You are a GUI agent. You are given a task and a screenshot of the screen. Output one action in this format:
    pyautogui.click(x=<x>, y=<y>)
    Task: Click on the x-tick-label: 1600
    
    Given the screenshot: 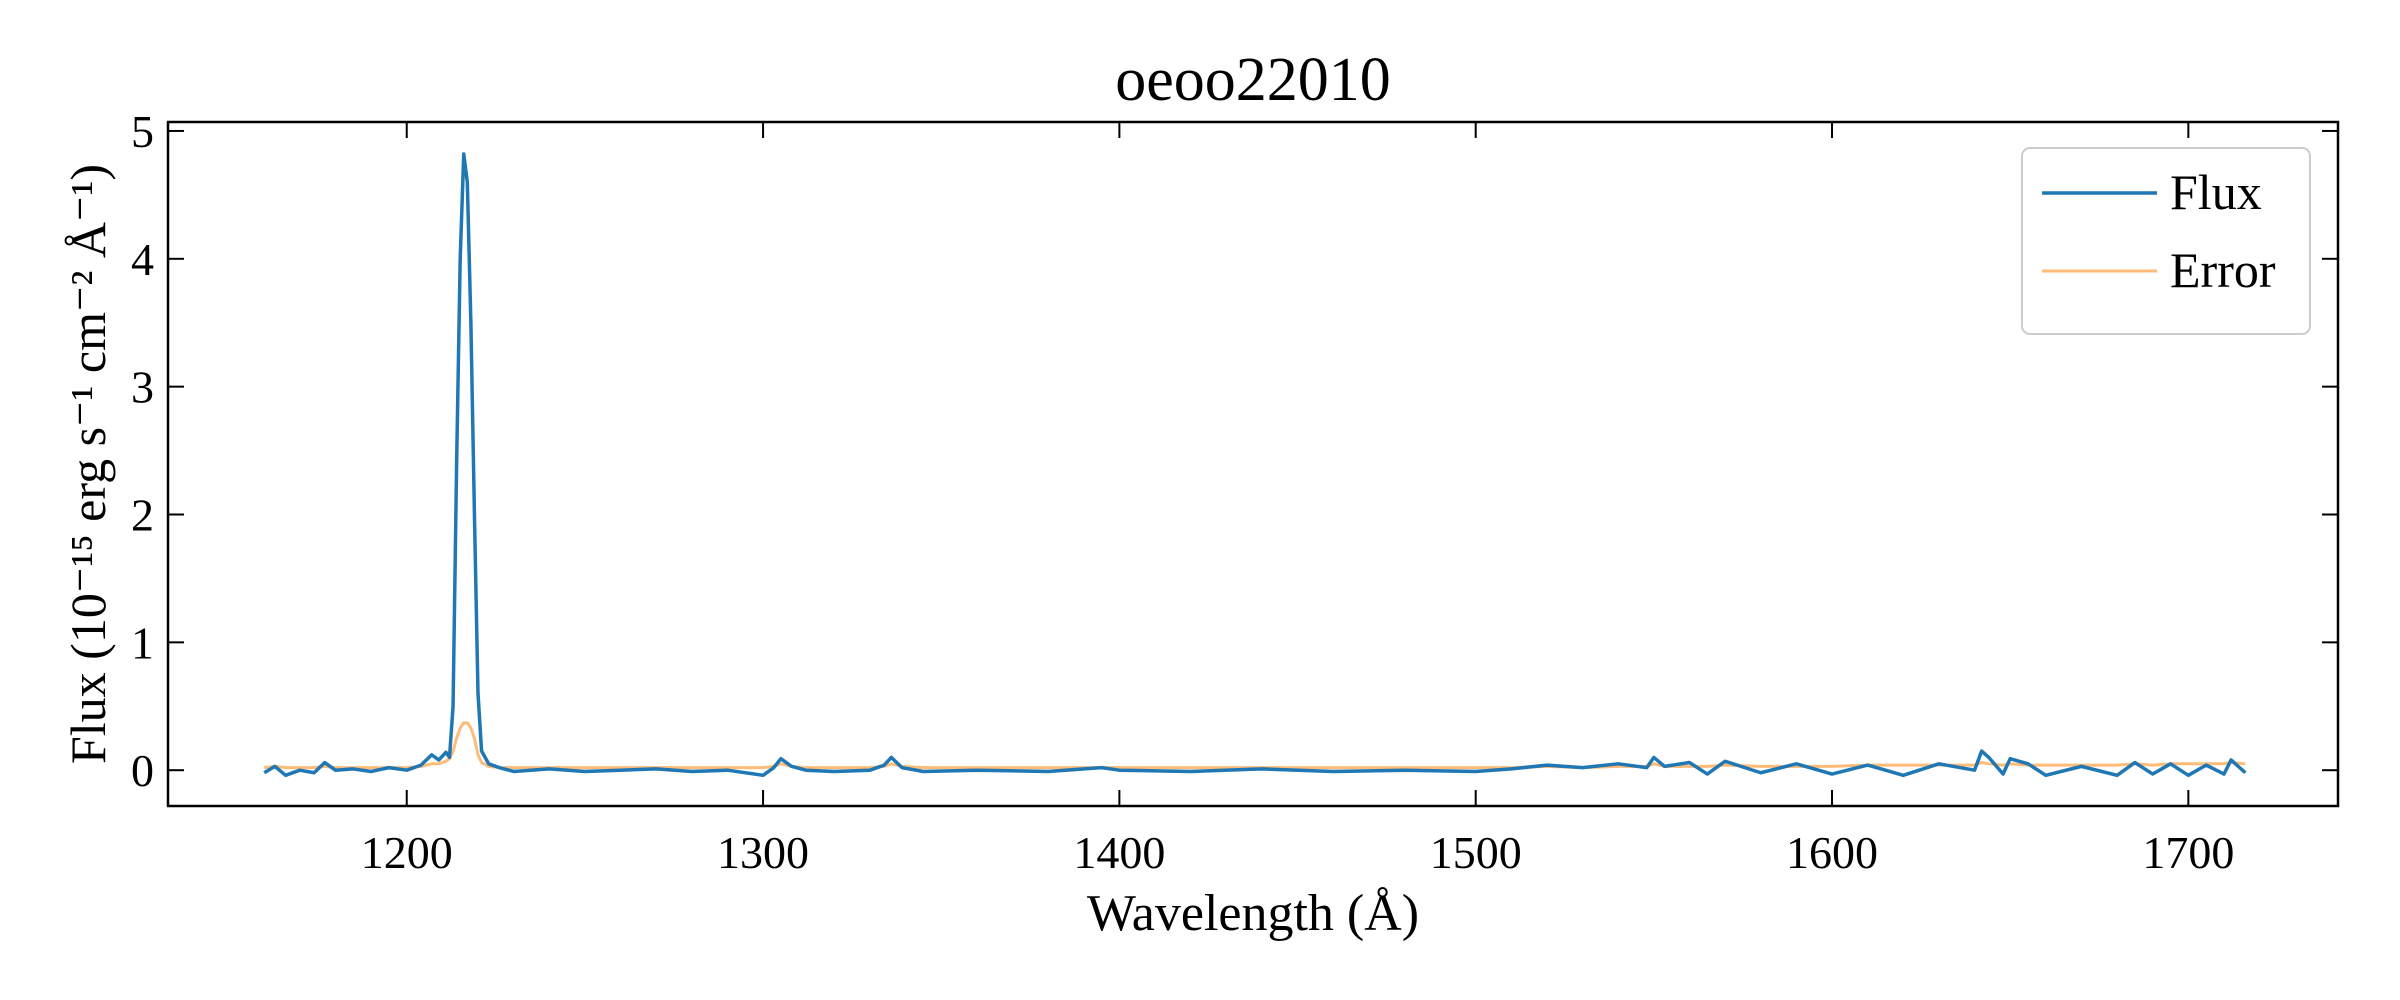 What is the action you would take?
    pyautogui.click(x=1832, y=852)
    